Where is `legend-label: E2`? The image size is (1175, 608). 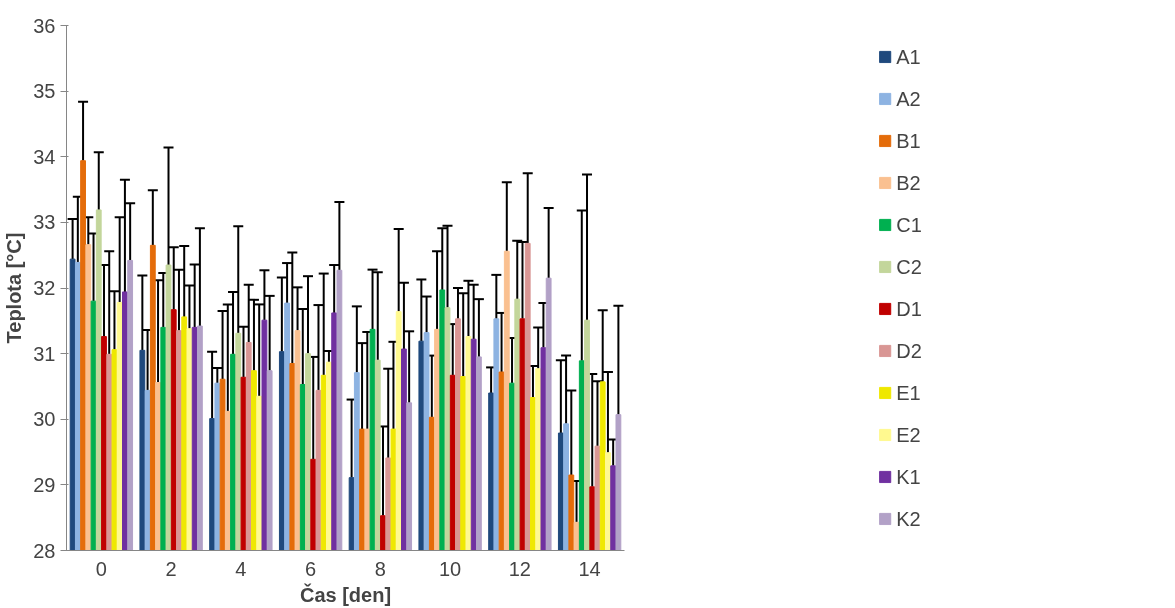 legend-label: E2 is located at coordinates (908, 434).